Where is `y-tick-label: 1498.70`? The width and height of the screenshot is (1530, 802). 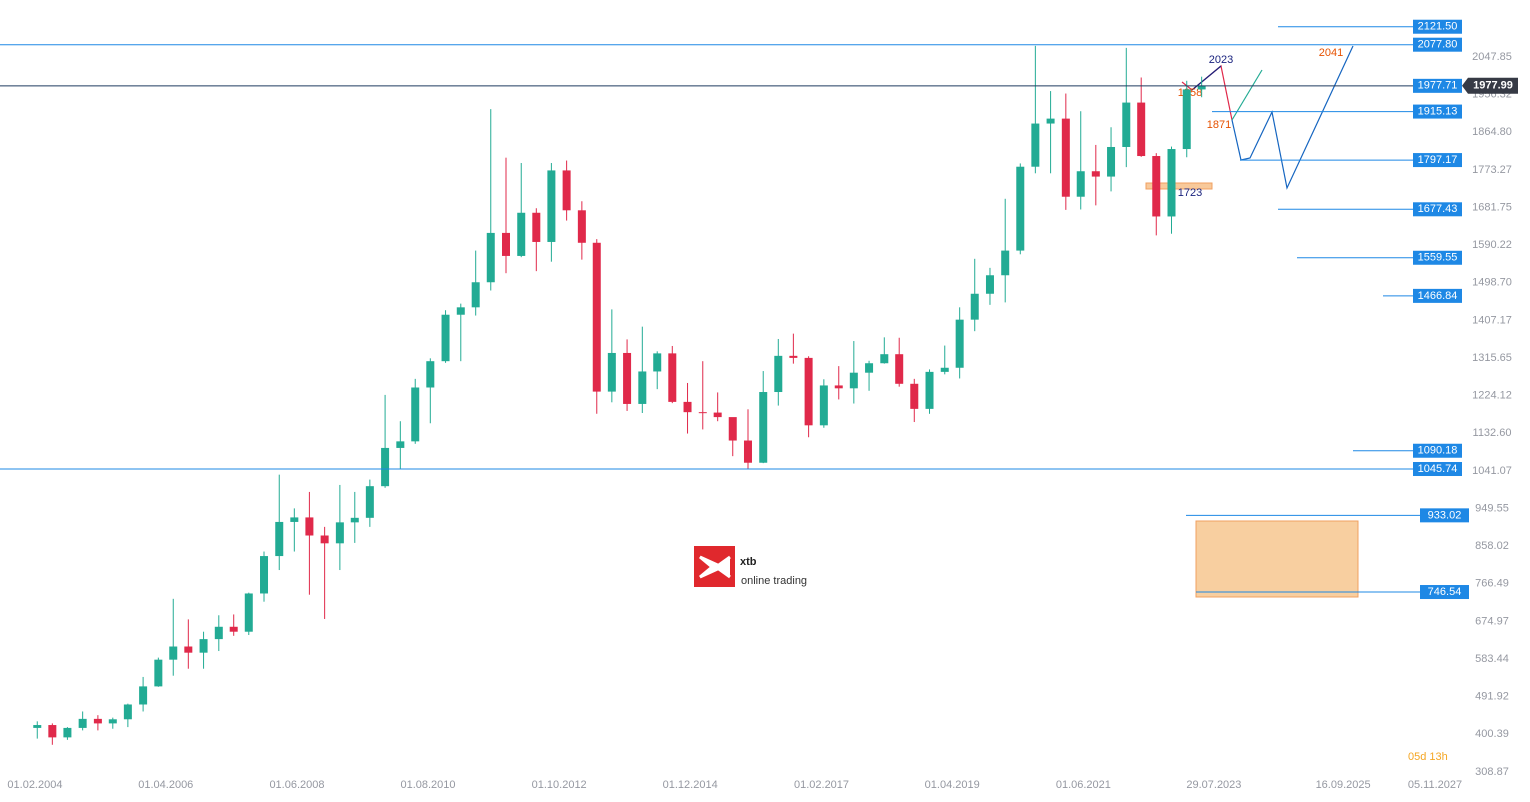
y-tick-label: 1498.70 is located at coordinates (1492, 283).